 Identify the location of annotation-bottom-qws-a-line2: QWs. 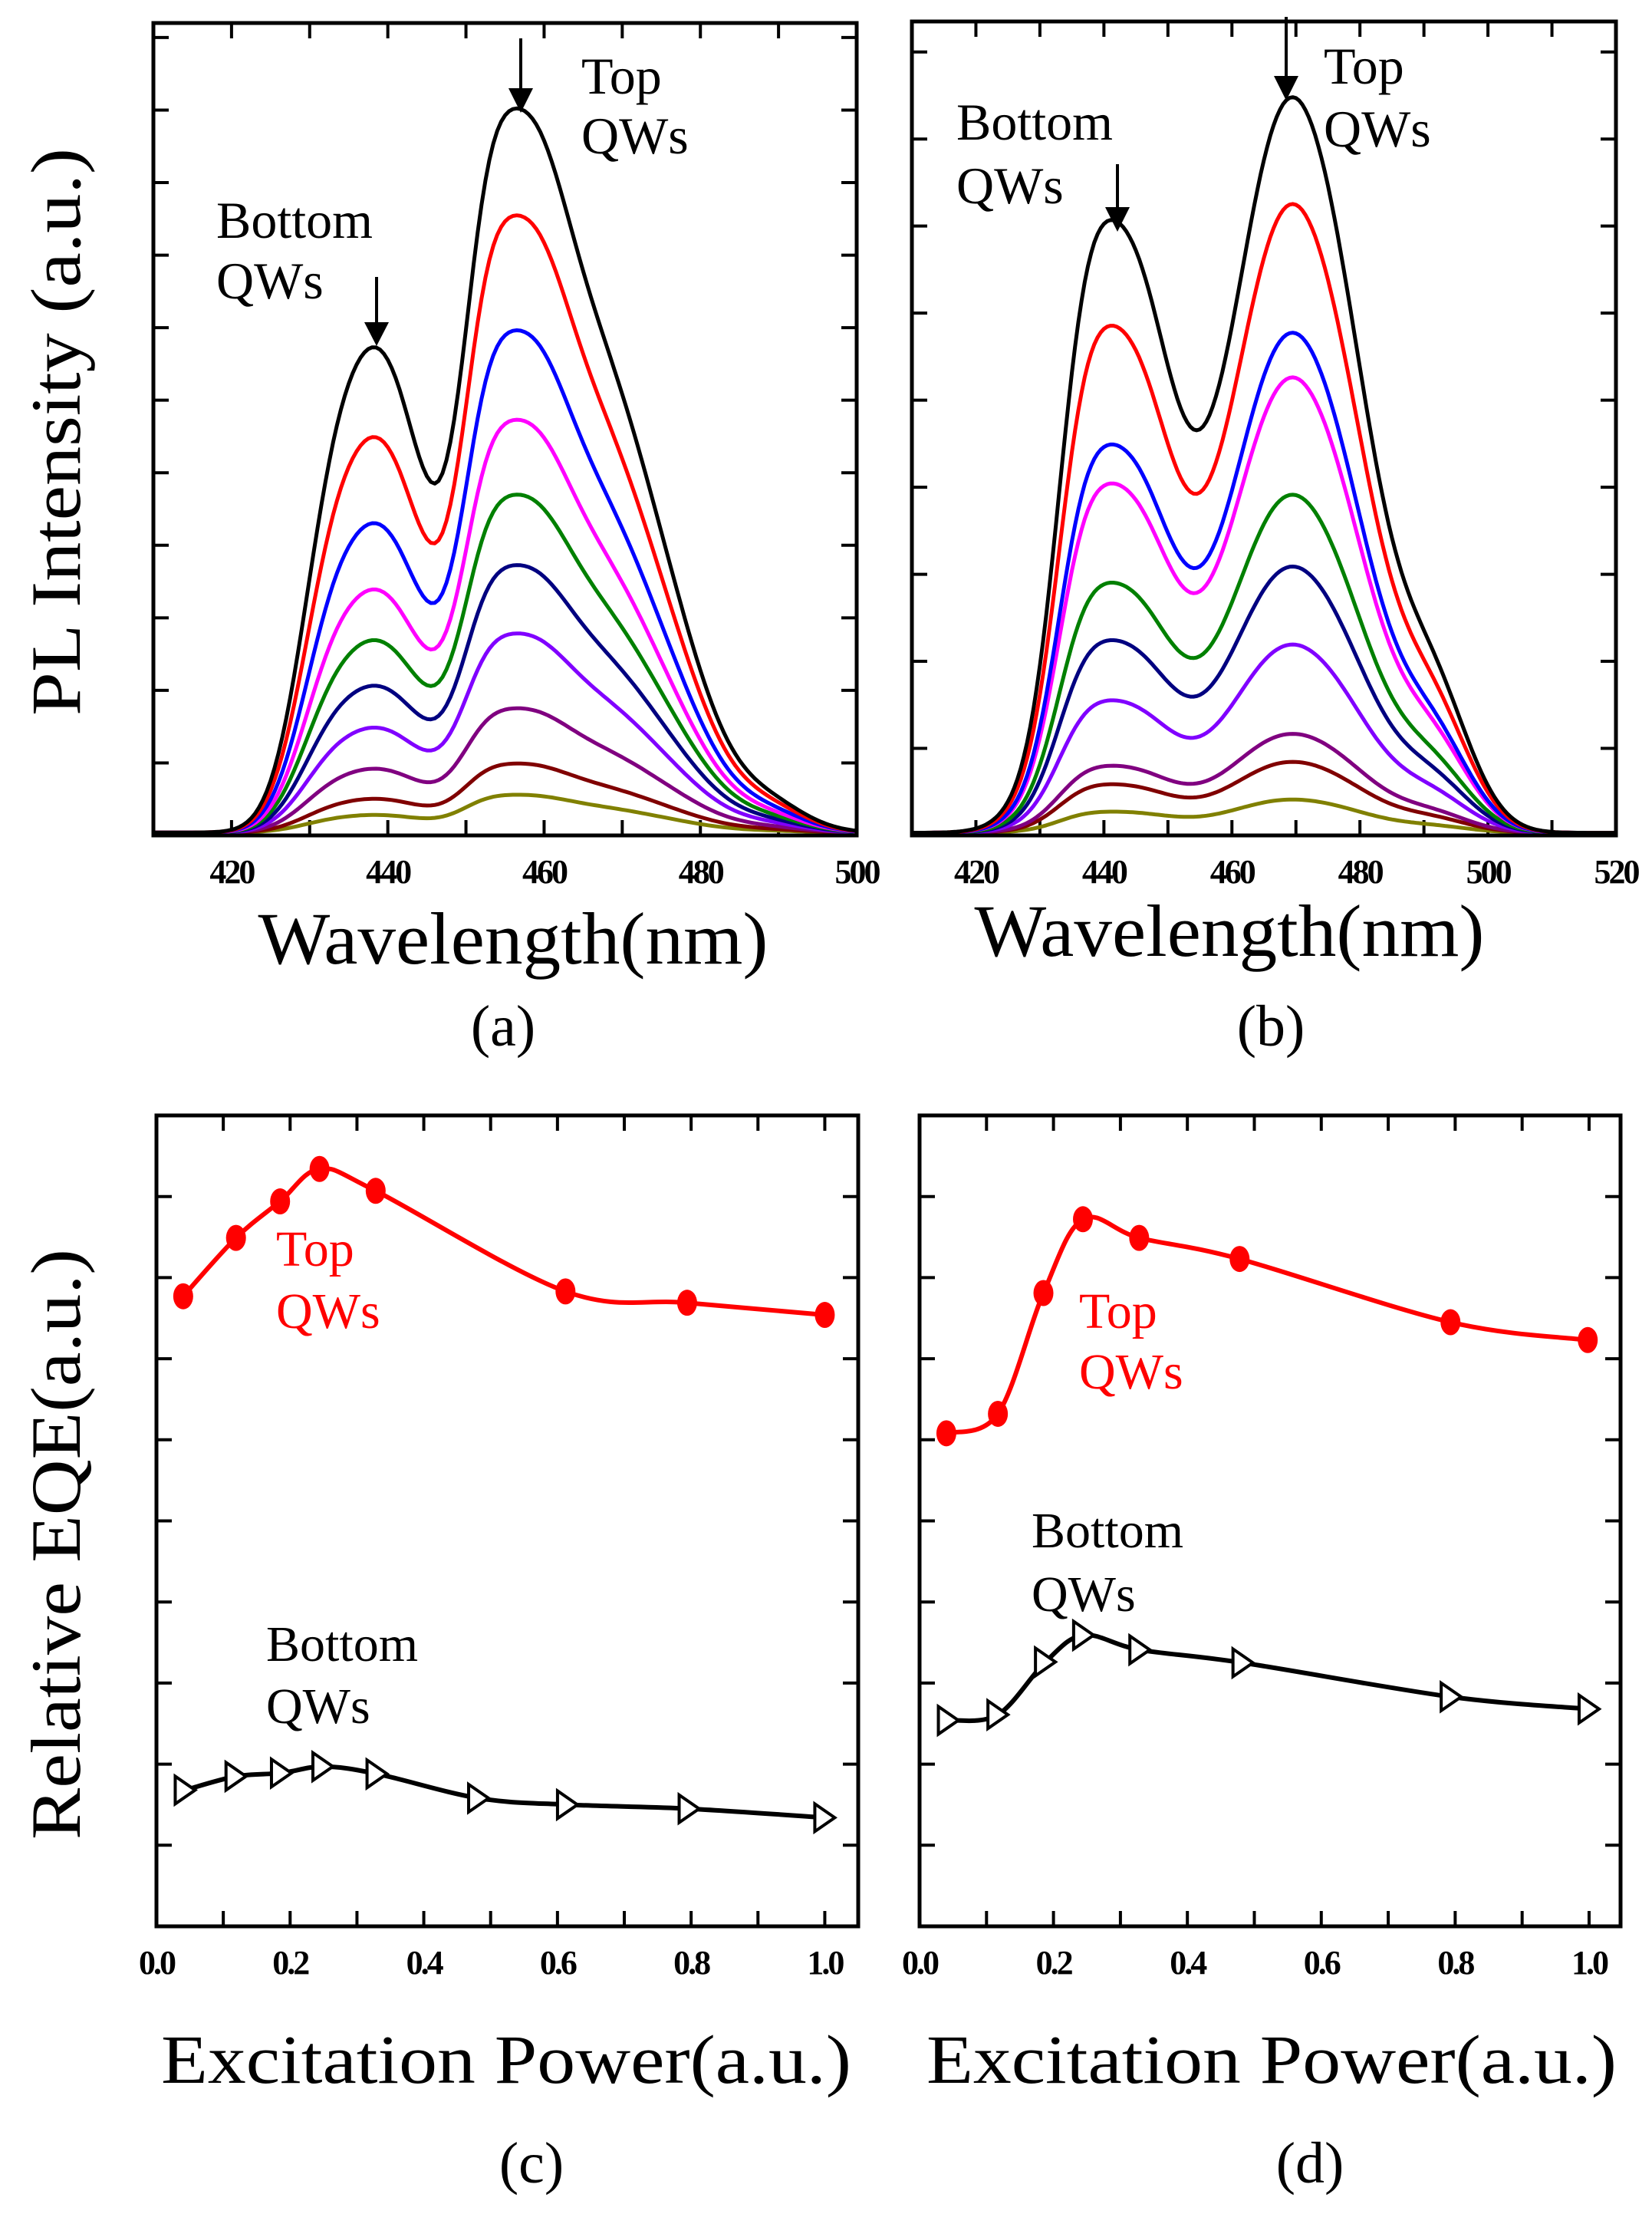
(270, 281).